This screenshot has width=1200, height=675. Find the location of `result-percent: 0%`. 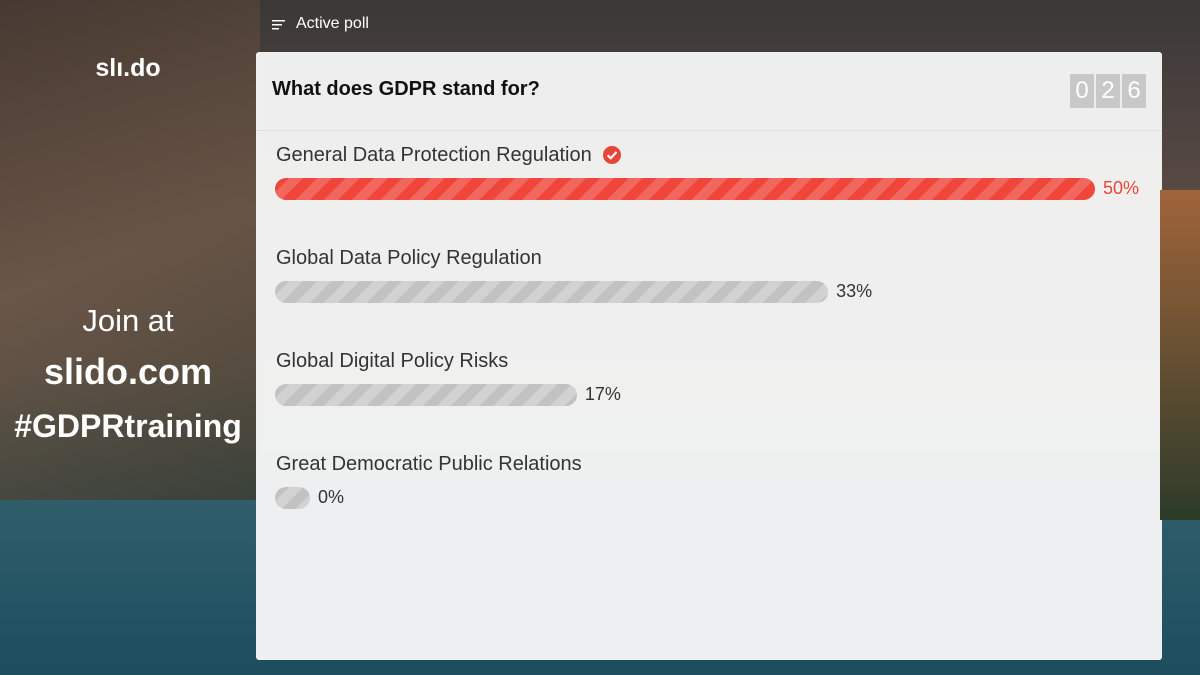

result-percent: 0% is located at coordinates (331, 497).